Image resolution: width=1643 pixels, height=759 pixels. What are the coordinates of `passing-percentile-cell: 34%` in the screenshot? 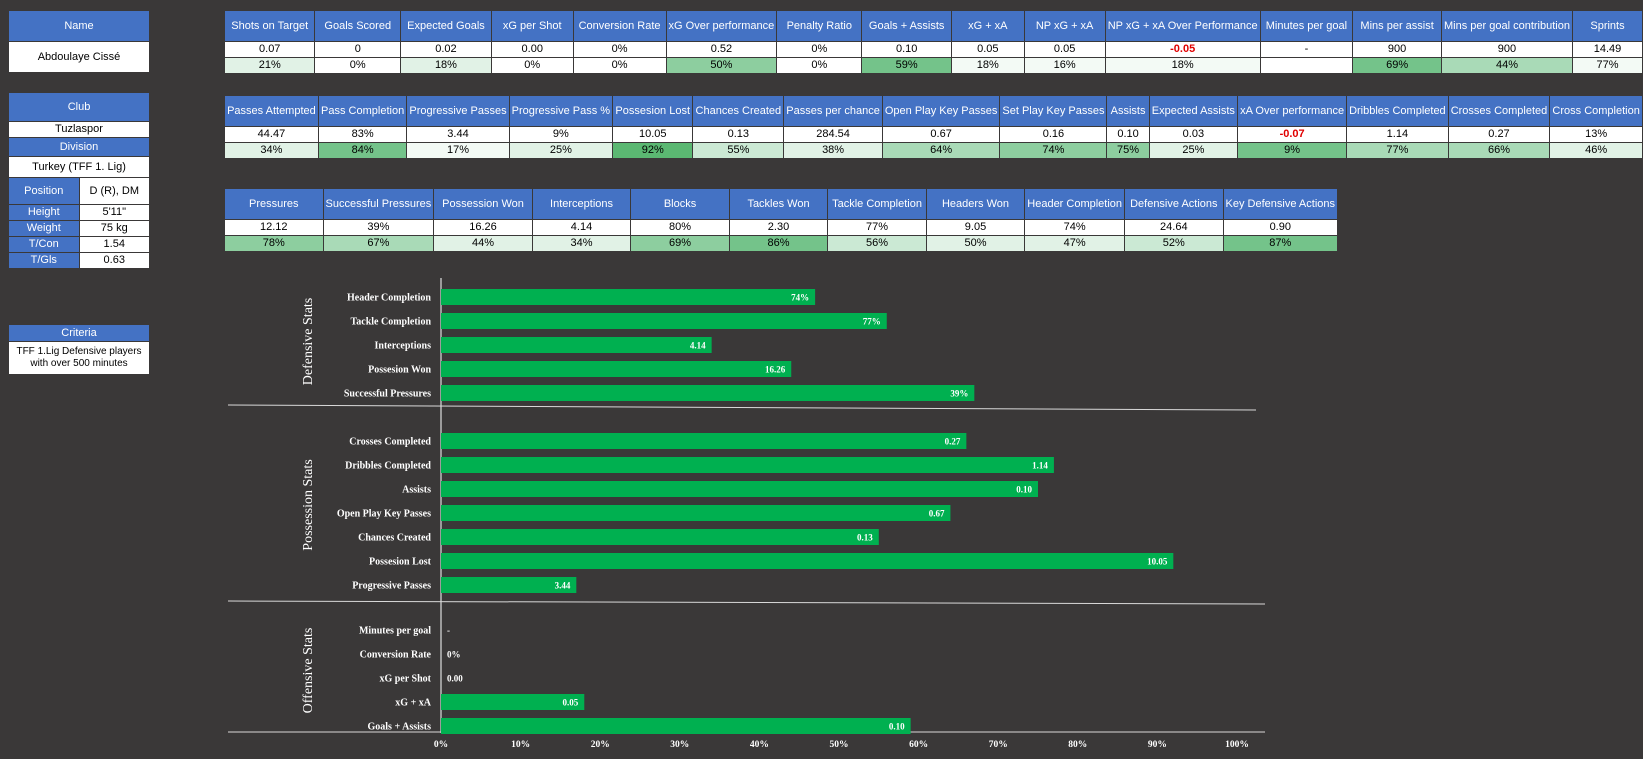 It's located at (271, 150).